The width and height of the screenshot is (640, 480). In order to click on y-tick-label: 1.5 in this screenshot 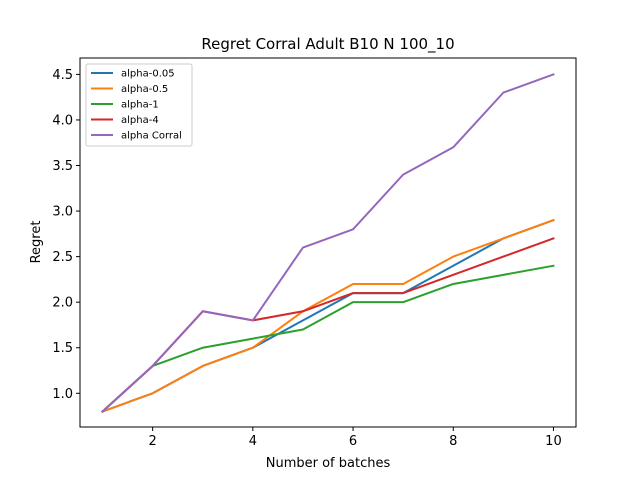, I will do `click(62, 348)`.